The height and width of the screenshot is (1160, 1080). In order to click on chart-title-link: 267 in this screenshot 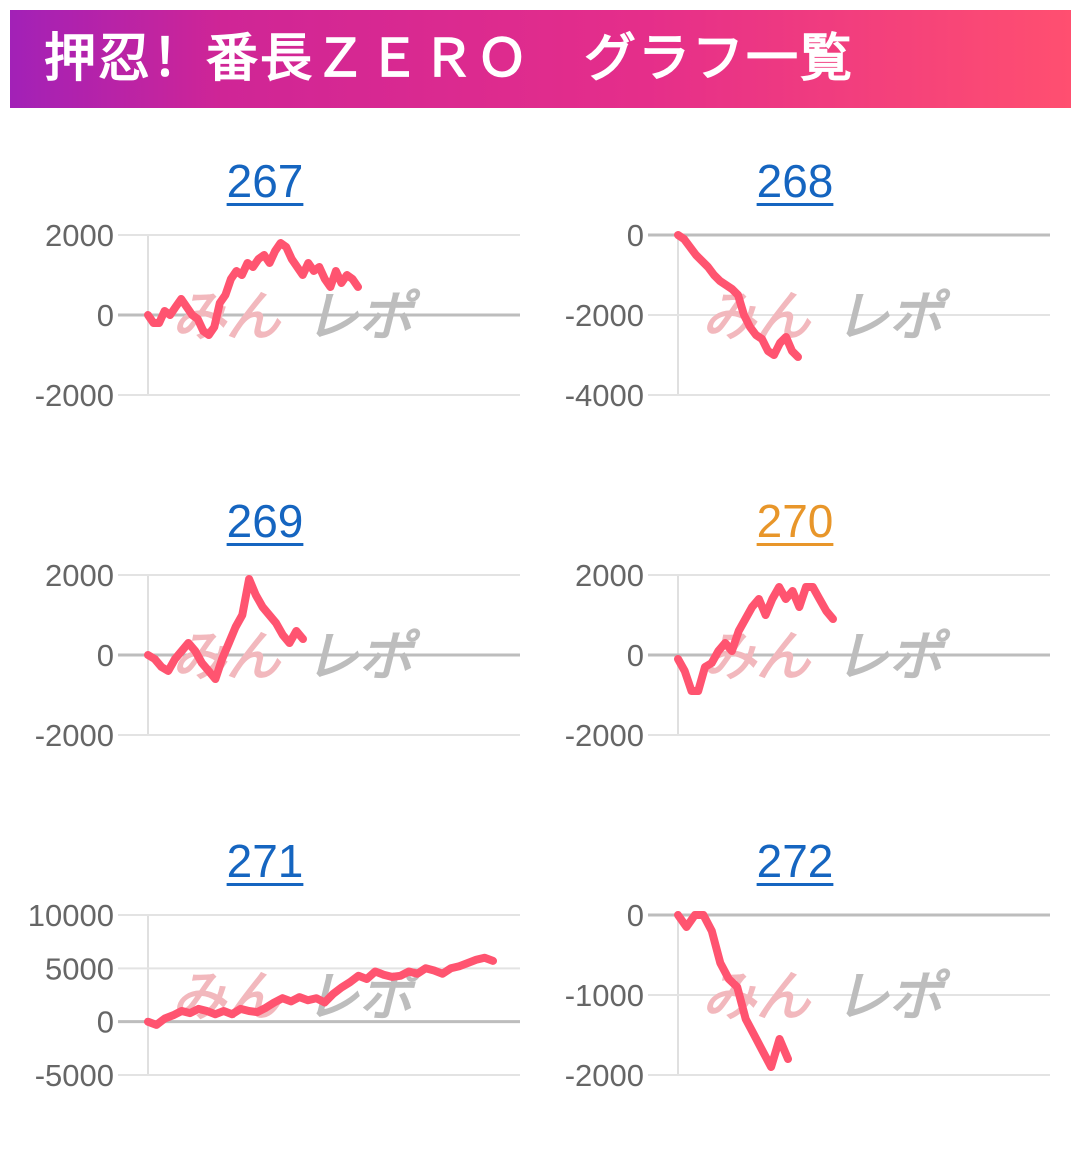, I will do `click(265, 181)`.